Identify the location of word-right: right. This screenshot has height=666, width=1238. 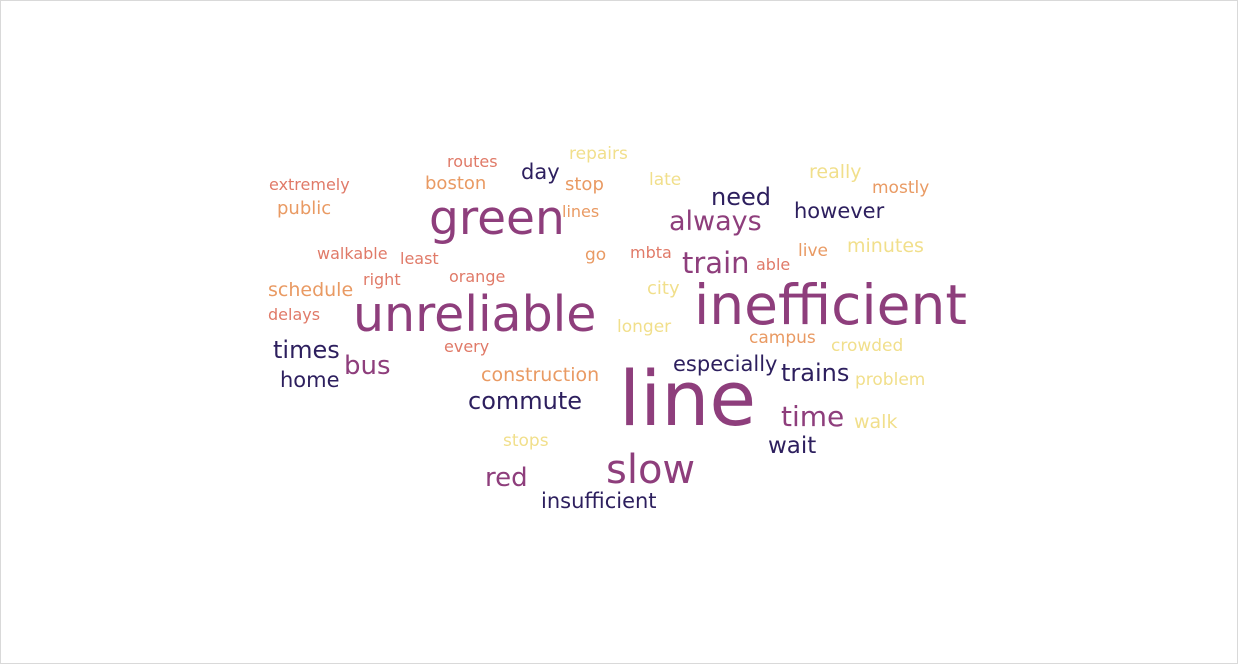
(382, 279).